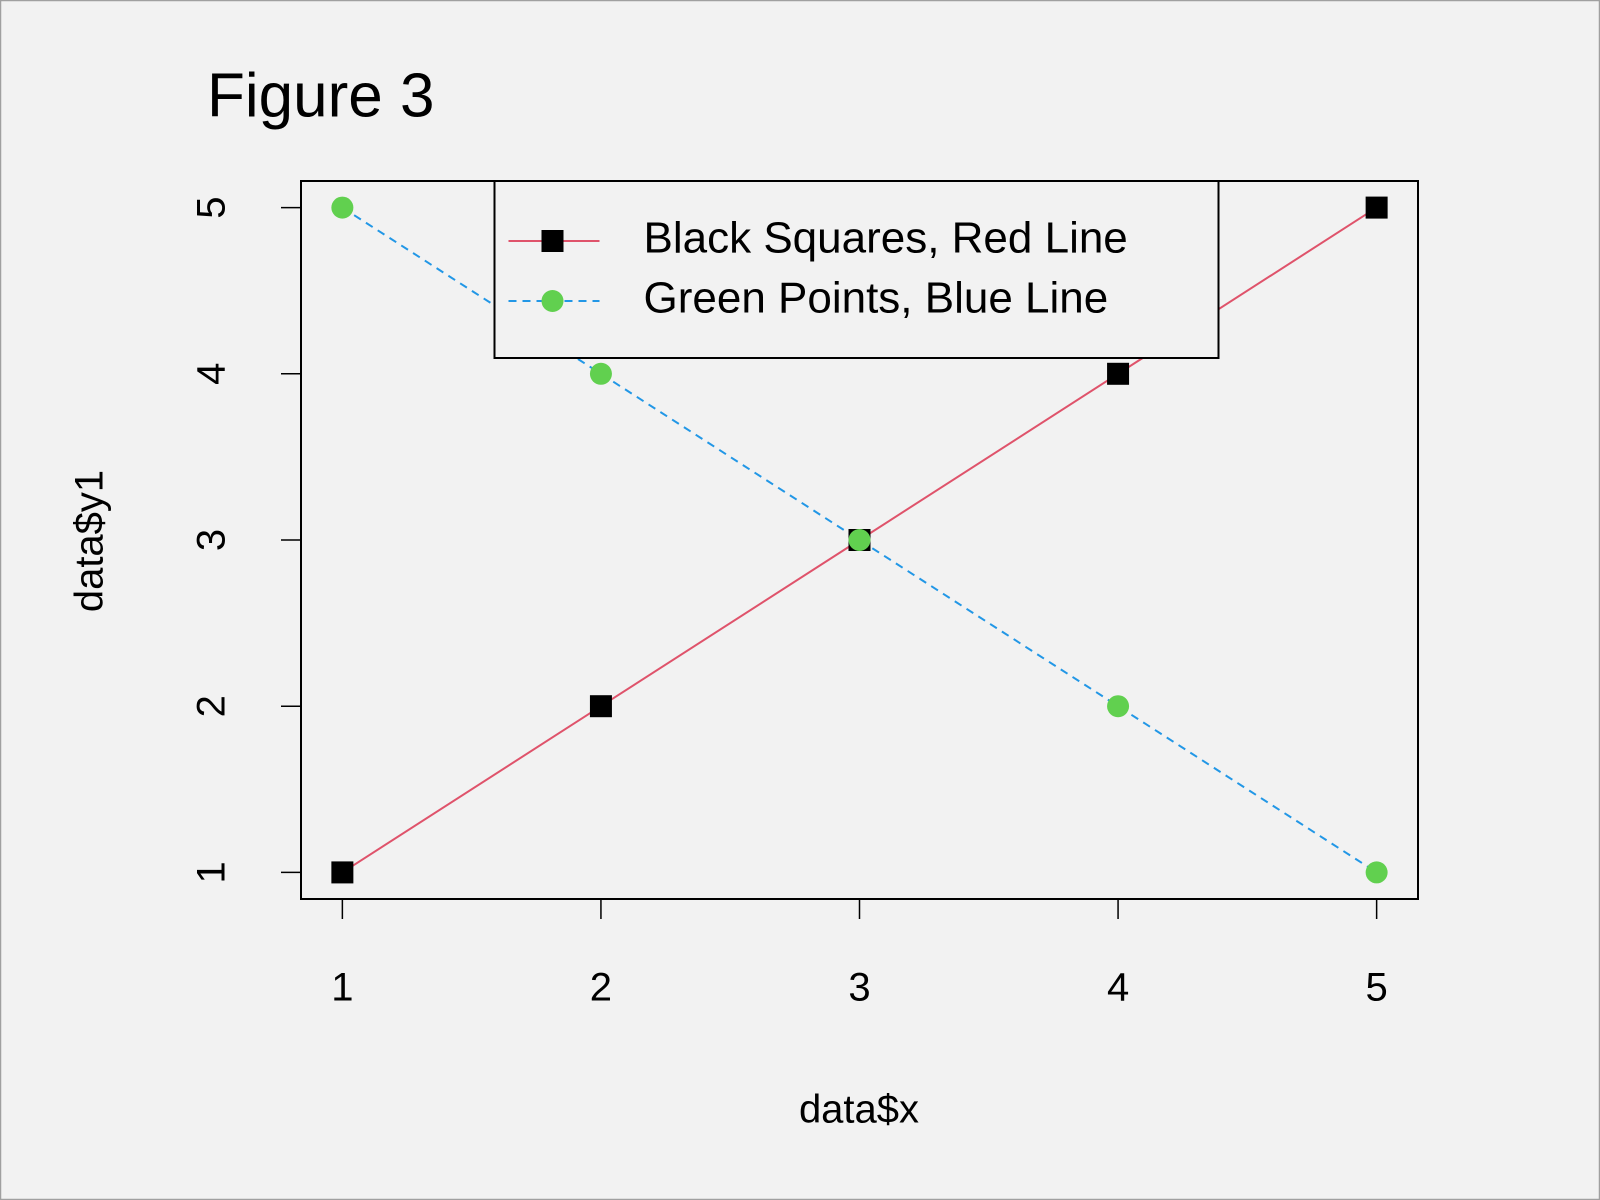 Image resolution: width=1600 pixels, height=1200 pixels. What do you see at coordinates (320, 95) in the screenshot?
I see `chart-title: Figure 3` at bounding box center [320, 95].